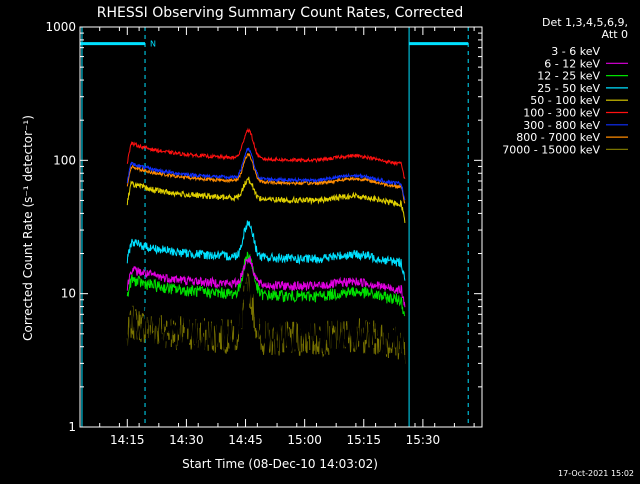 This screenshot has width=640, height=484. I want to click on legend-label: 50 - 100 keV, so click(565, 100).